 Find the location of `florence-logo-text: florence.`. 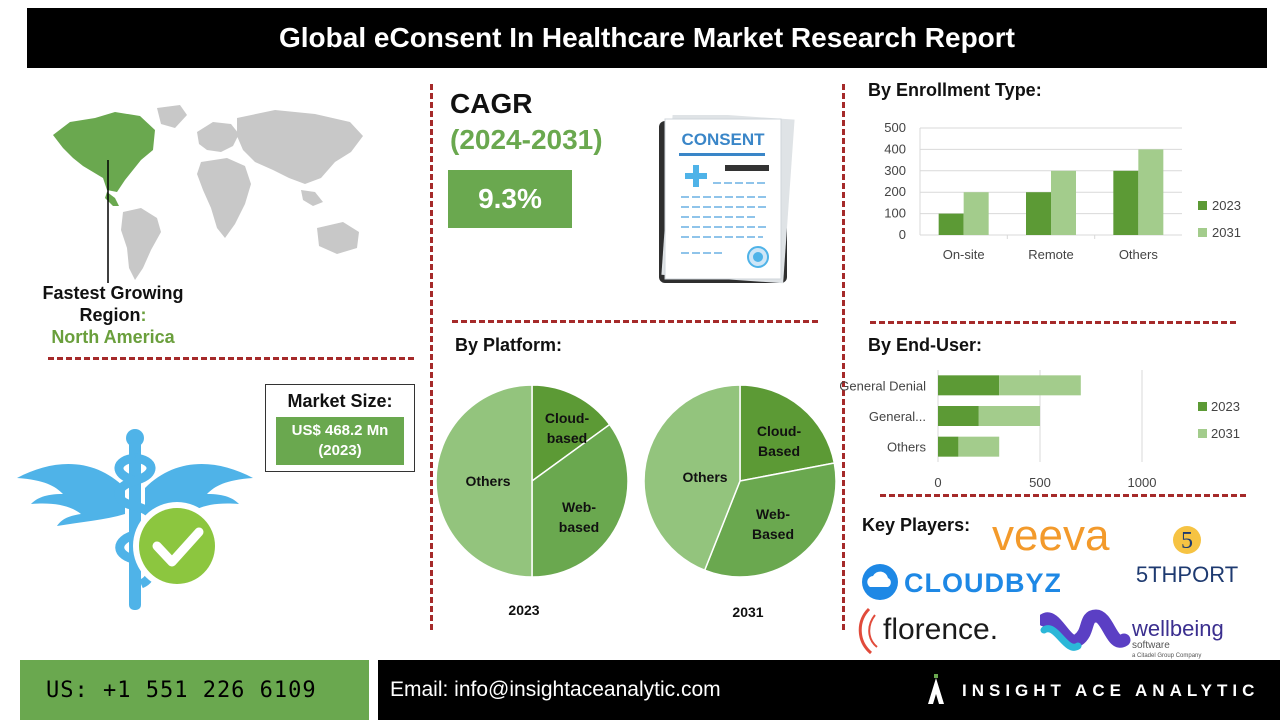

florence-logo-text: florence. is located at coordinates (940, 629).